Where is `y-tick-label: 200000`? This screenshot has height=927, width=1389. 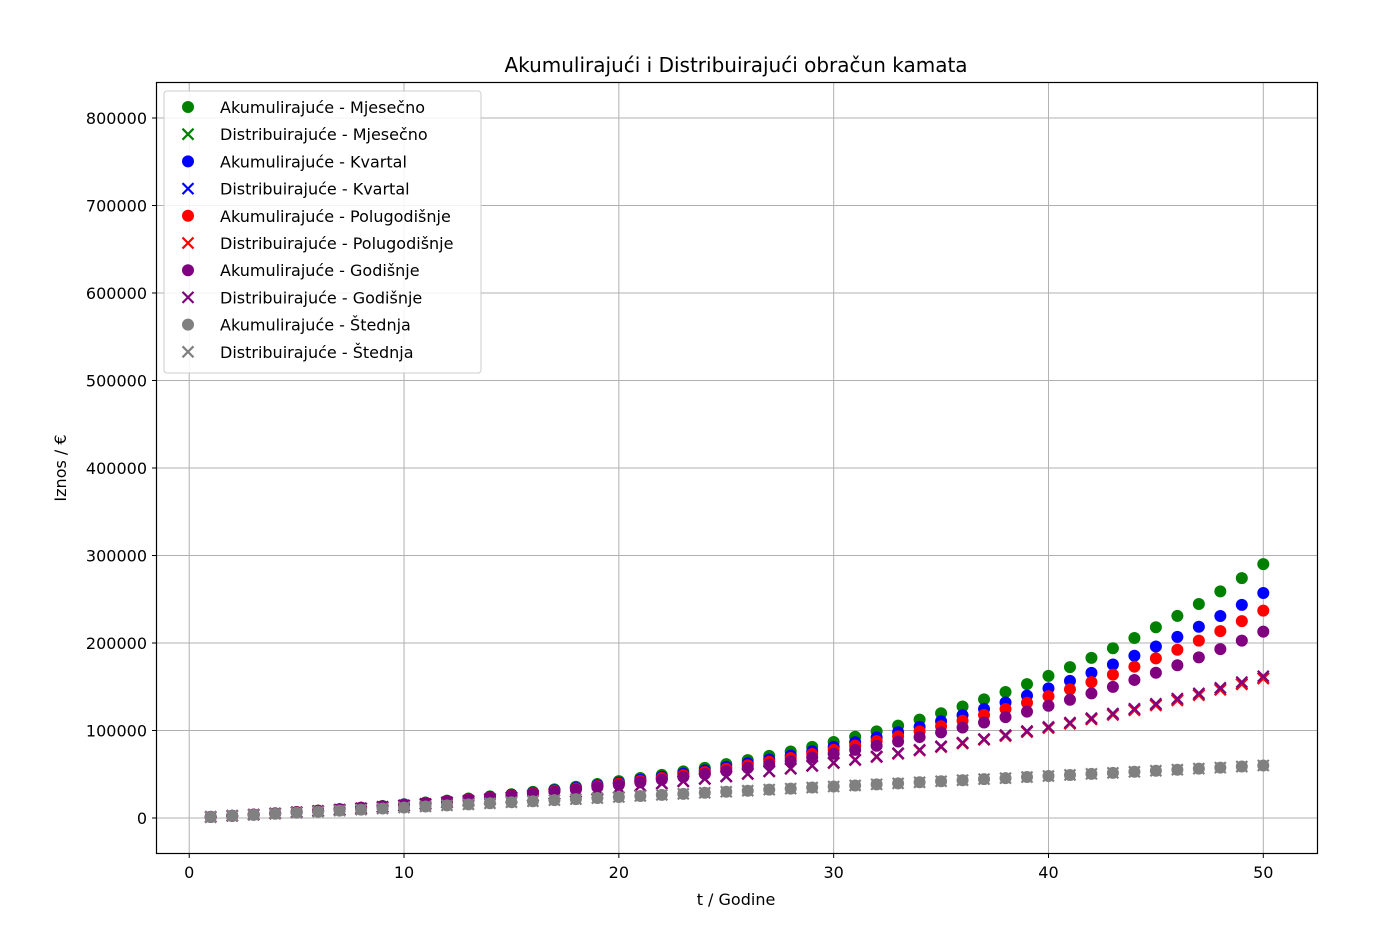
y-tick-label: 200000 is located at coordinates (116, 643).